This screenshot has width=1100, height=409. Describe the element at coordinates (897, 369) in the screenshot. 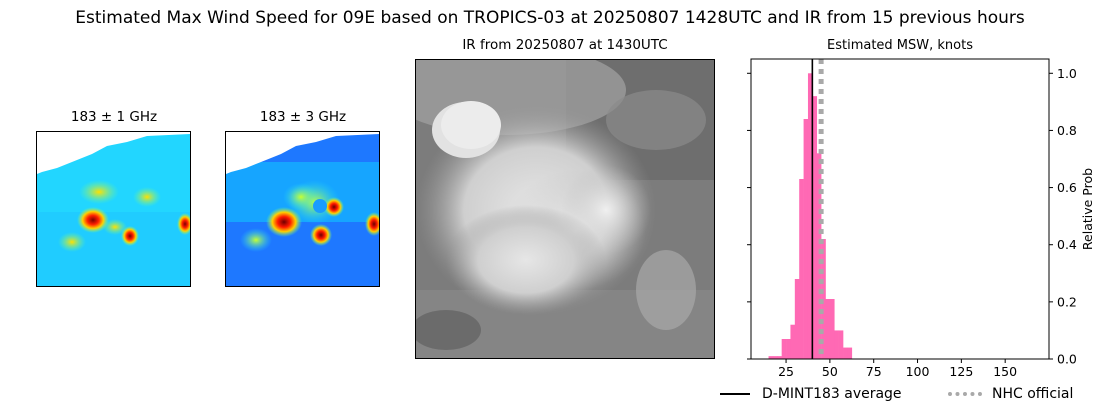

I see `x-axis-ticks: 25 50 75 100 125 150` at that location.